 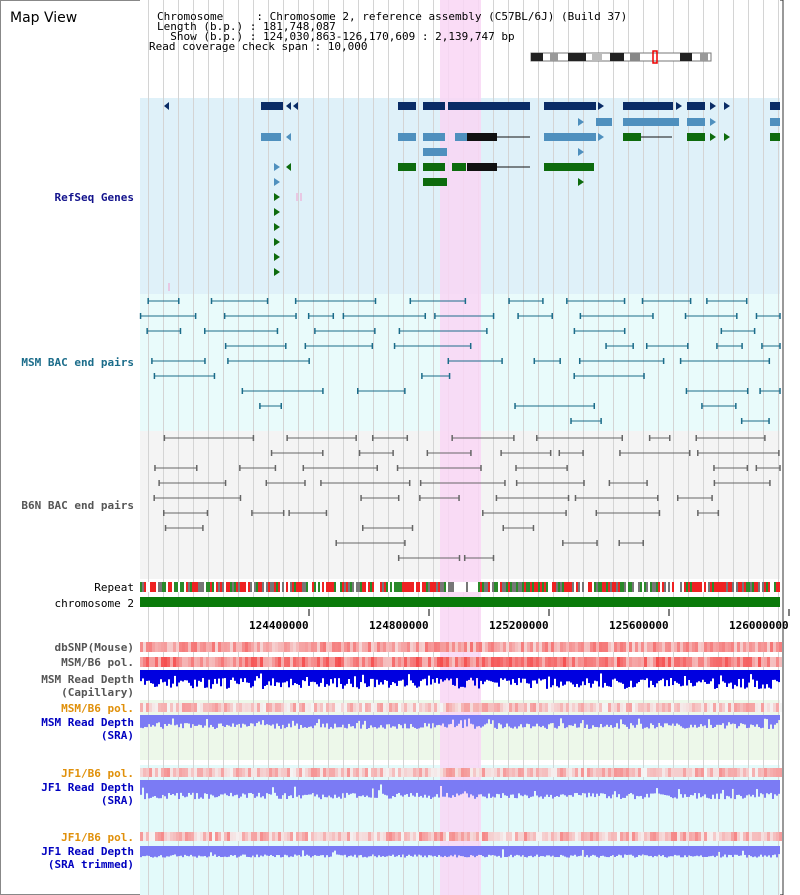 I want to click on track-label-b6n-bac: B6N BAC end pairs, so click(x=77, y=505).